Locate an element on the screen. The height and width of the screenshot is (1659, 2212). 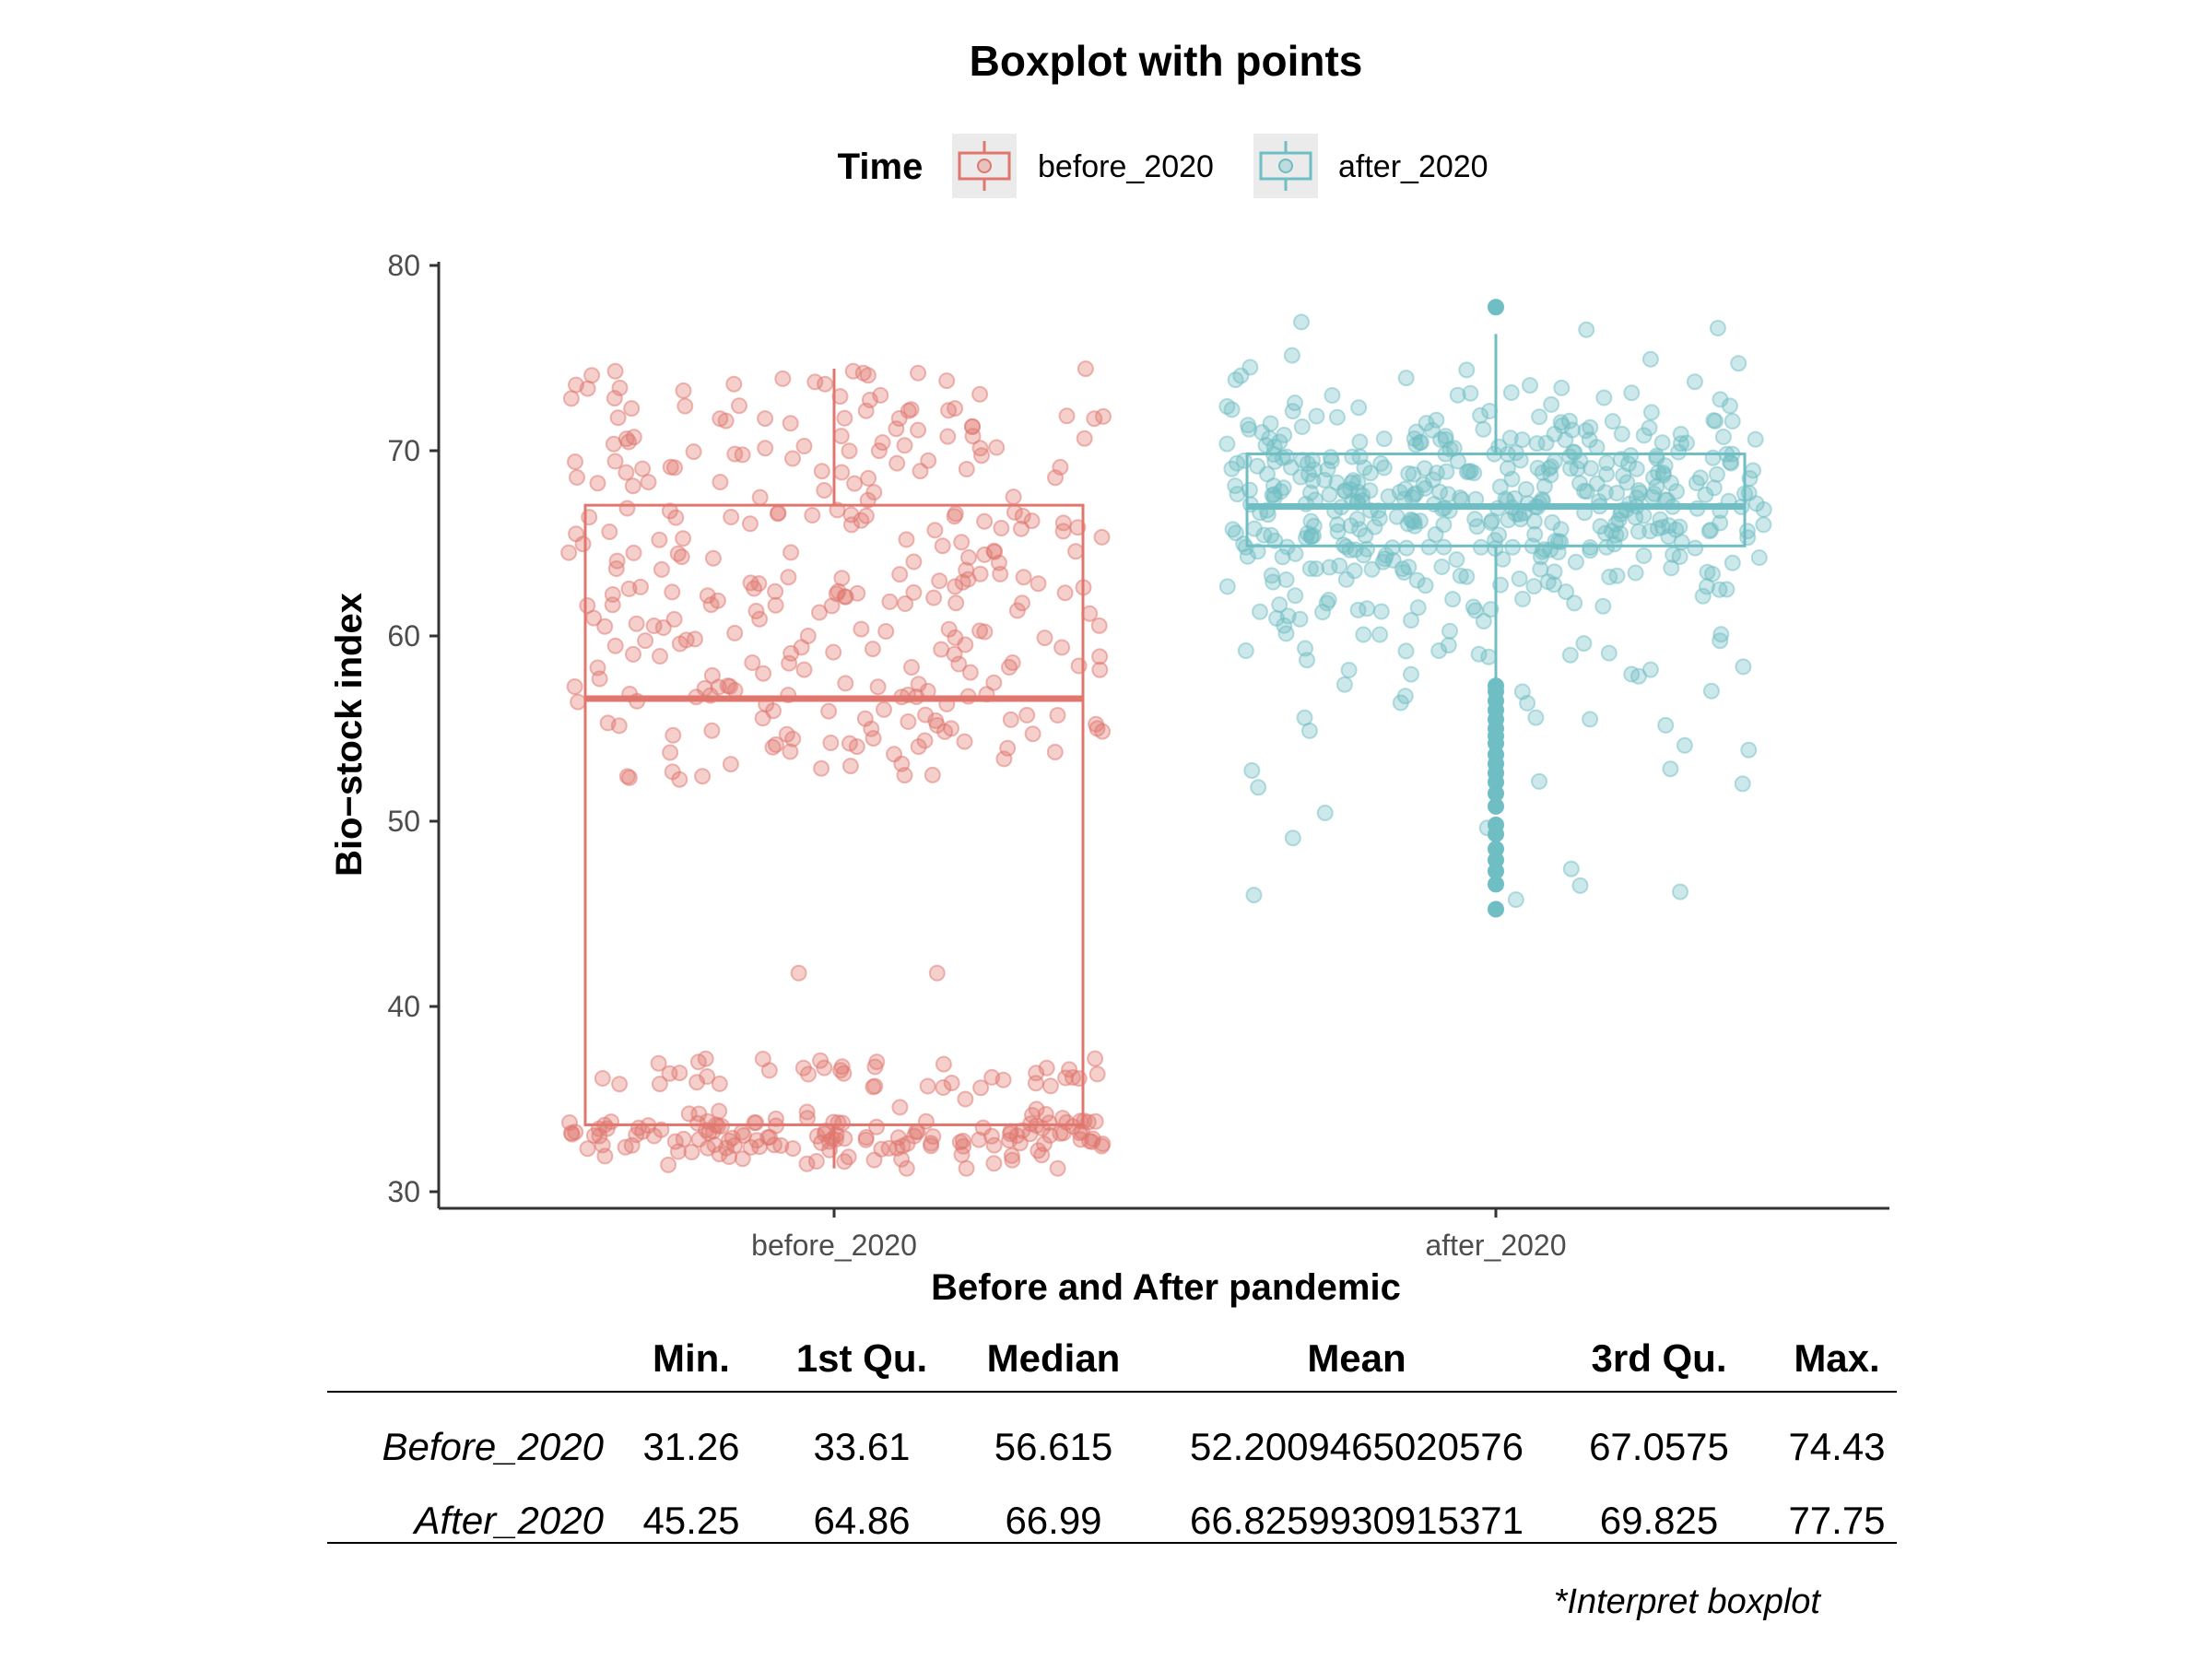
y-tick-label: 50 is located at coordinates (403, 821).